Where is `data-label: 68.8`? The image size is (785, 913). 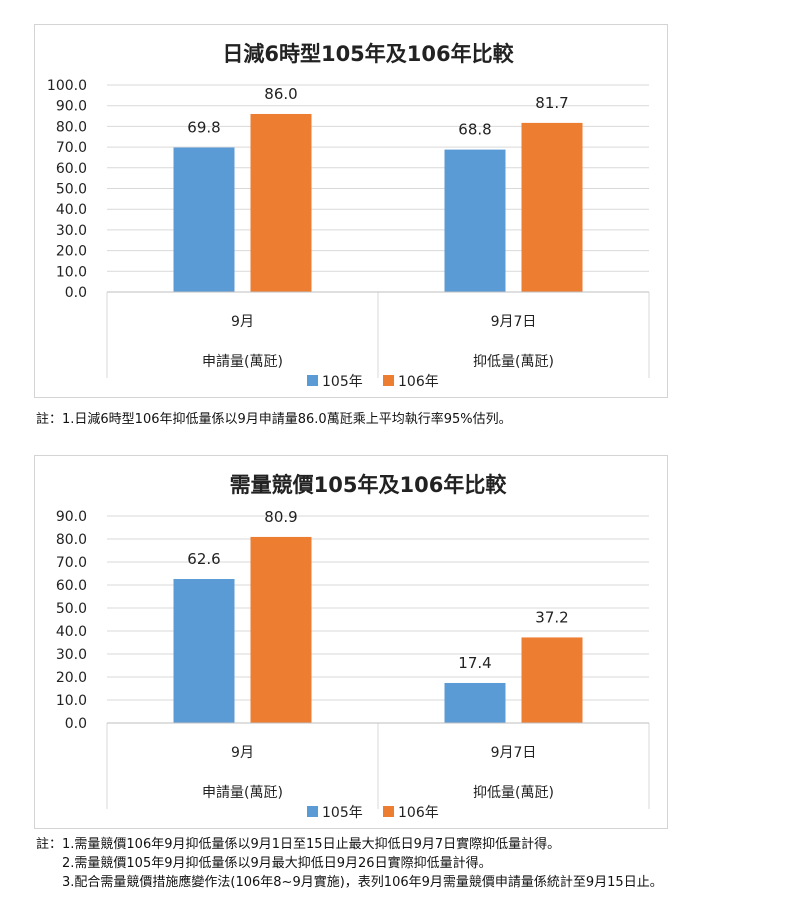
data-label: 68.8 is located at coordinates (474, 130).